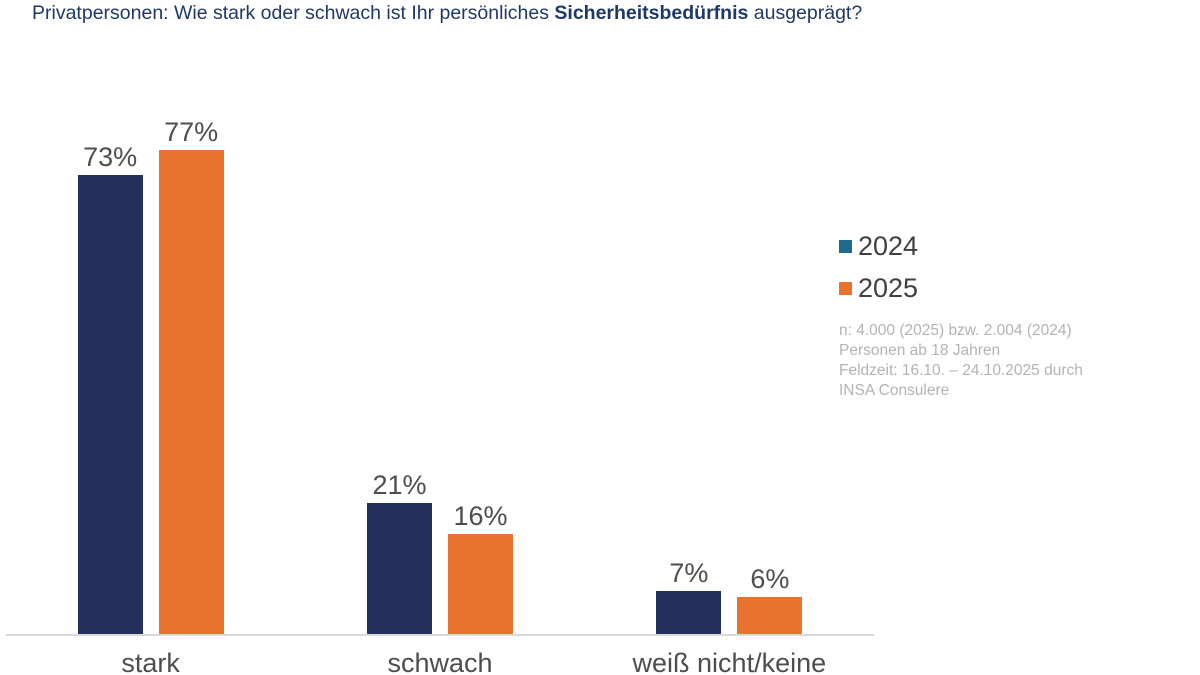  What do you see at coordinates (729, 661) in the screenshot?
I see `category-label-3: weiß nicht/keine` at bounding box center [729, 661].